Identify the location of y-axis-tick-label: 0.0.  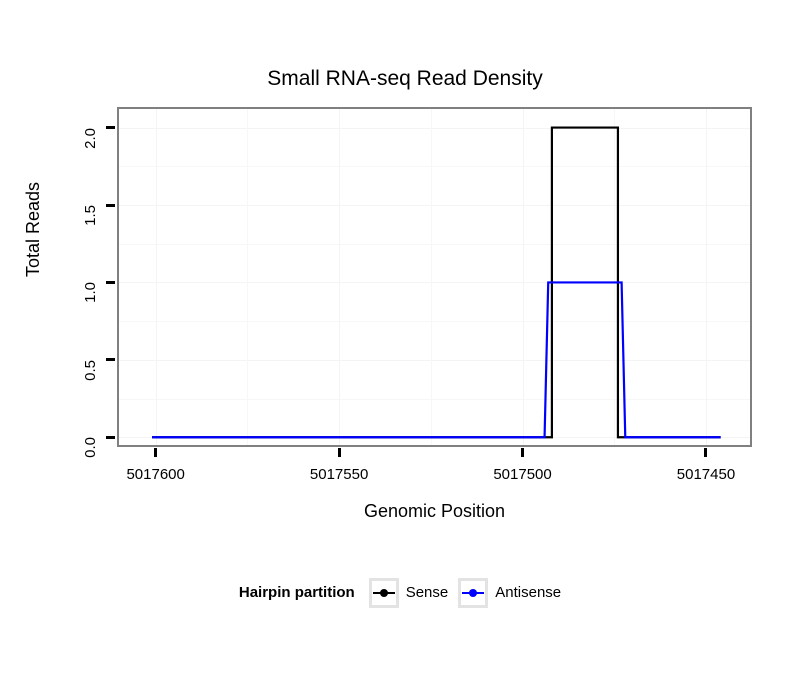
(90, 448).